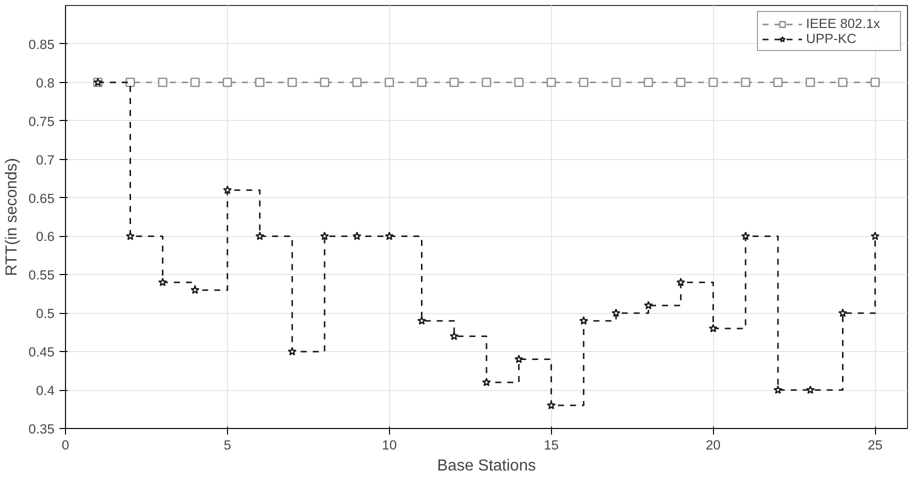  What do you see at coordinates (41, 121) in the screenshot?
I see `y-tick-label: 0.75` at bounding box center [41, 121].